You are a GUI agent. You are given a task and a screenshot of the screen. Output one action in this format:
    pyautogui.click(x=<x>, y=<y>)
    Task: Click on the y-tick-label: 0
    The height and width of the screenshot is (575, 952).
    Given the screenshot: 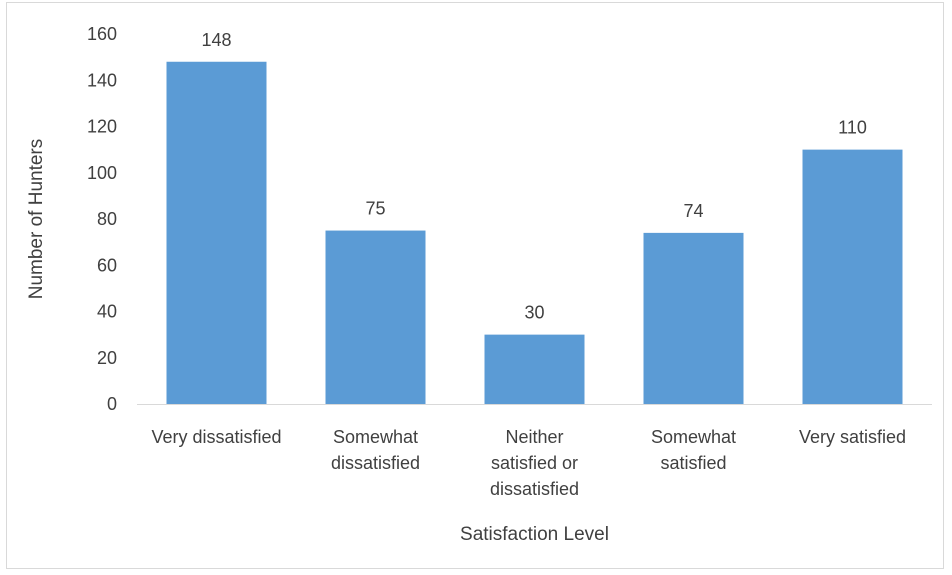 What is the action you would take?
    pyautogui.click(x=112, y=404)
    